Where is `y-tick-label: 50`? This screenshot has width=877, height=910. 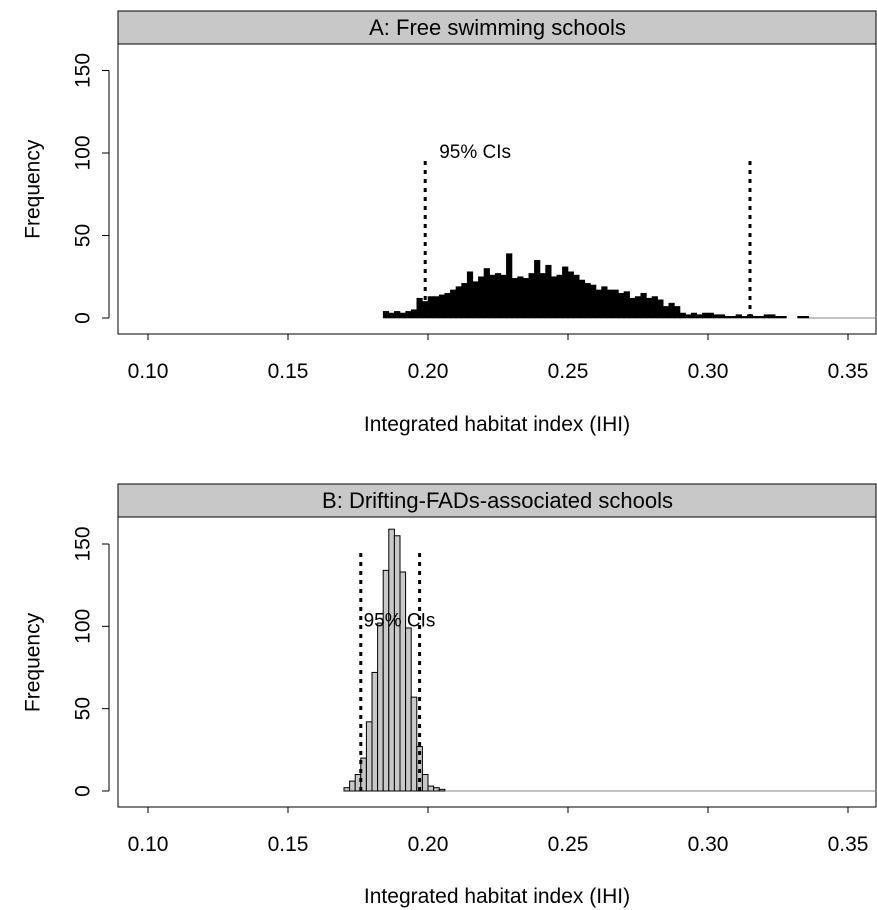 y-tick-label: 50 is located at coordinates (83, 708).